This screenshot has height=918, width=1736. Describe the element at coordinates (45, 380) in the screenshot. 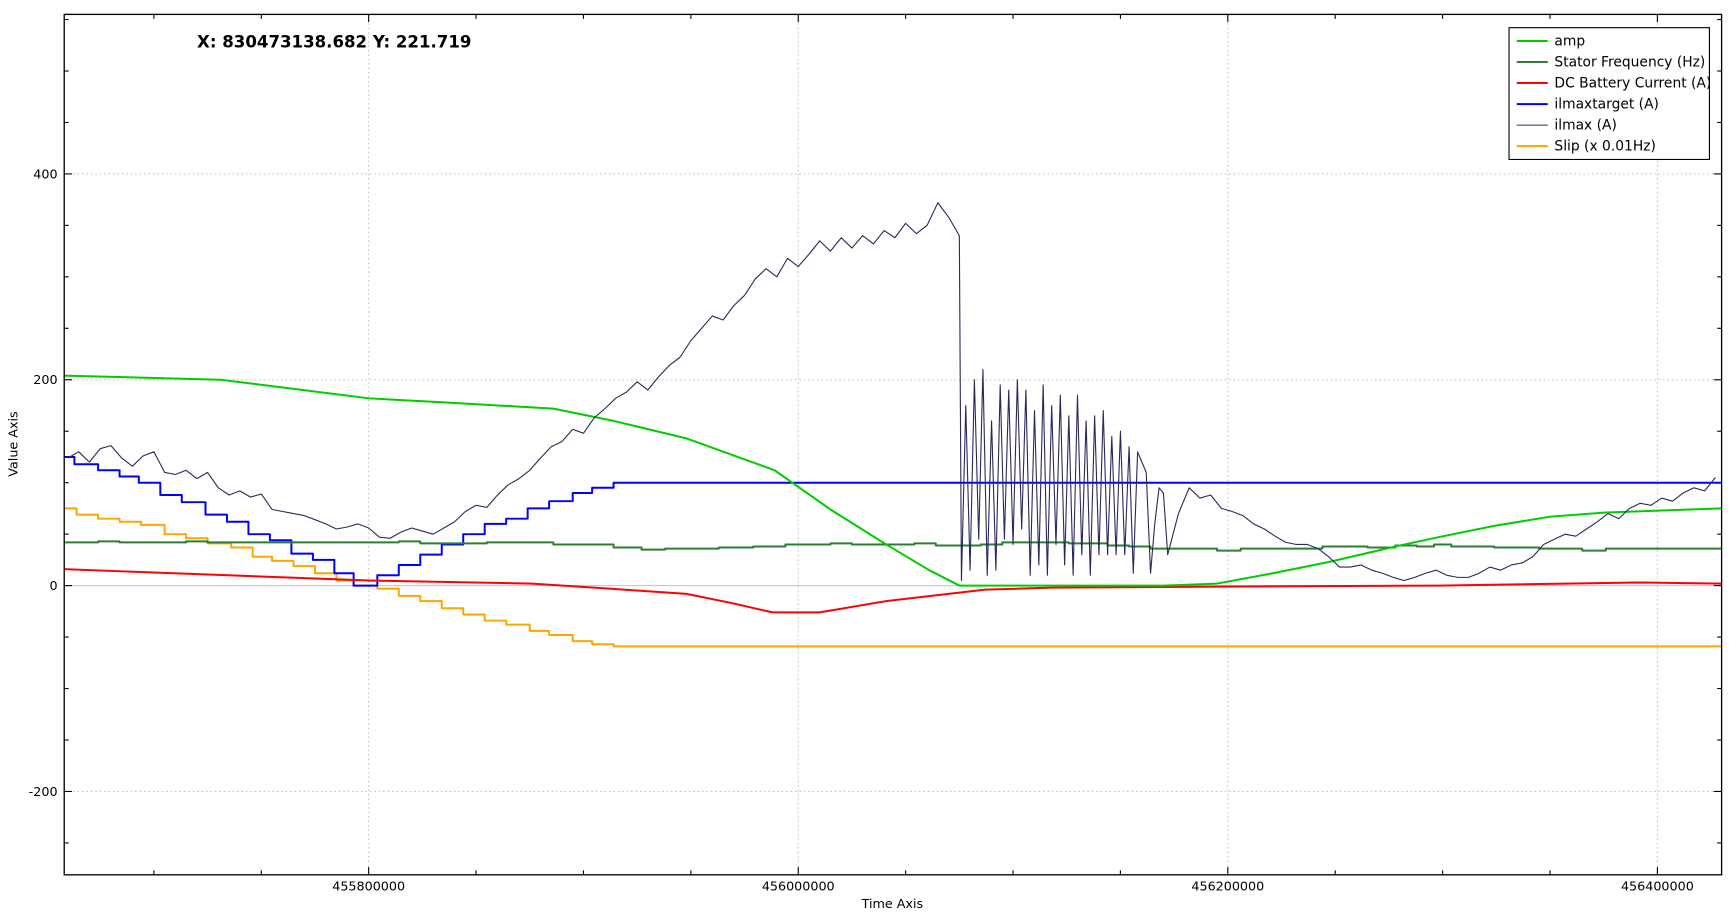

I see `y-tick-label: 200` at that location.